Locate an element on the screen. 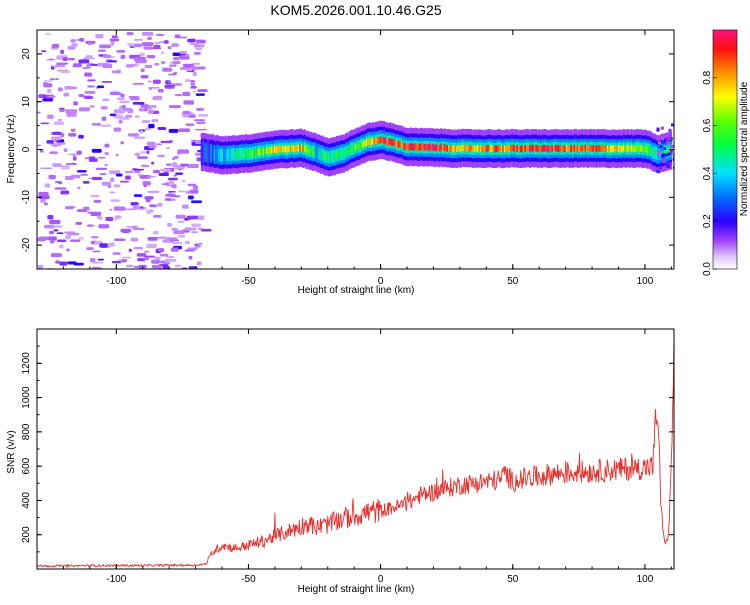 This screenshot has height=605, width=750. spectrogram-x-tick-label: 100 is located at coordinates (645, 281).